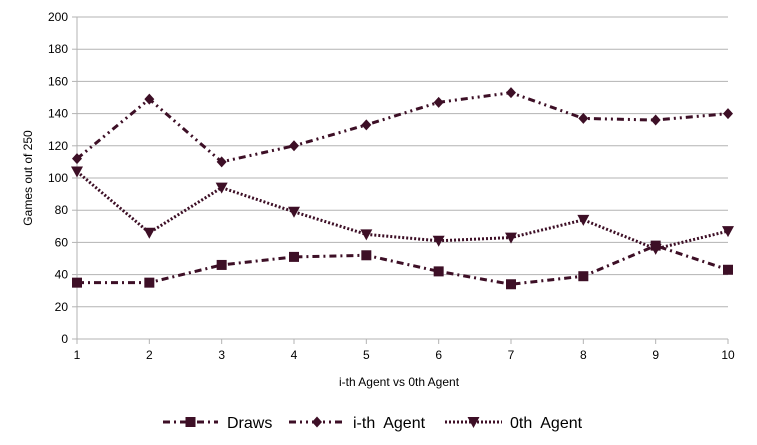 This screenshot has width=757, height=445. Describe the element at coordinates (58, 49) in the screenshot. I see `y-tick-label-180: 180` at that location.